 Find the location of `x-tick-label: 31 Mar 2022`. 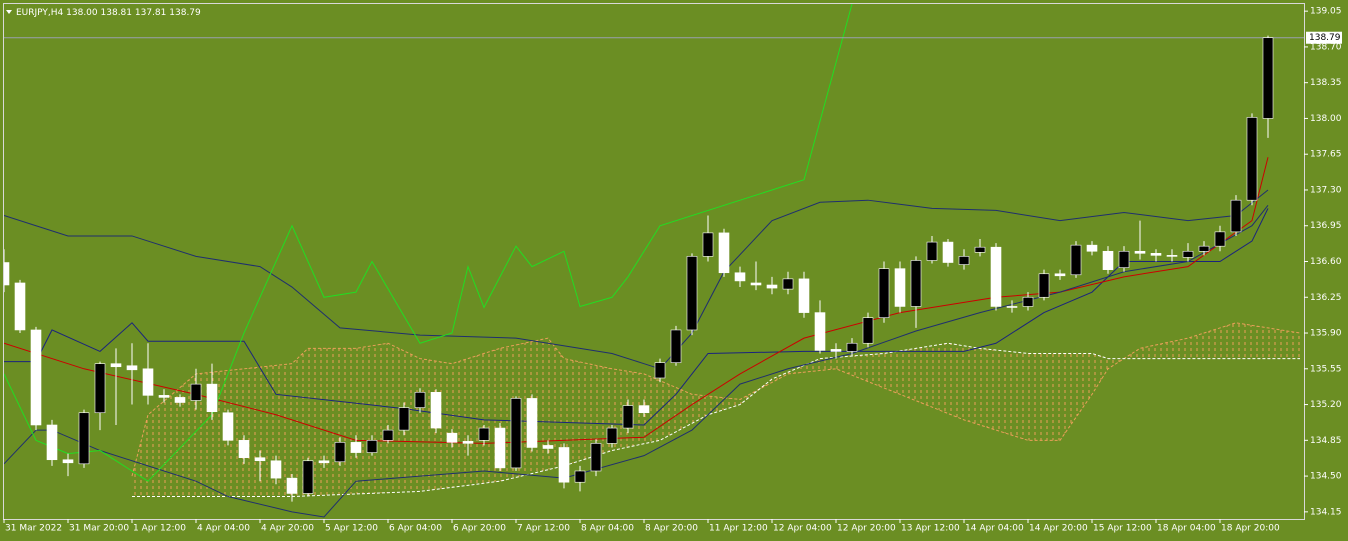

x-tick-label: 31 Mar 2022 is located at coordinates (33, 529).